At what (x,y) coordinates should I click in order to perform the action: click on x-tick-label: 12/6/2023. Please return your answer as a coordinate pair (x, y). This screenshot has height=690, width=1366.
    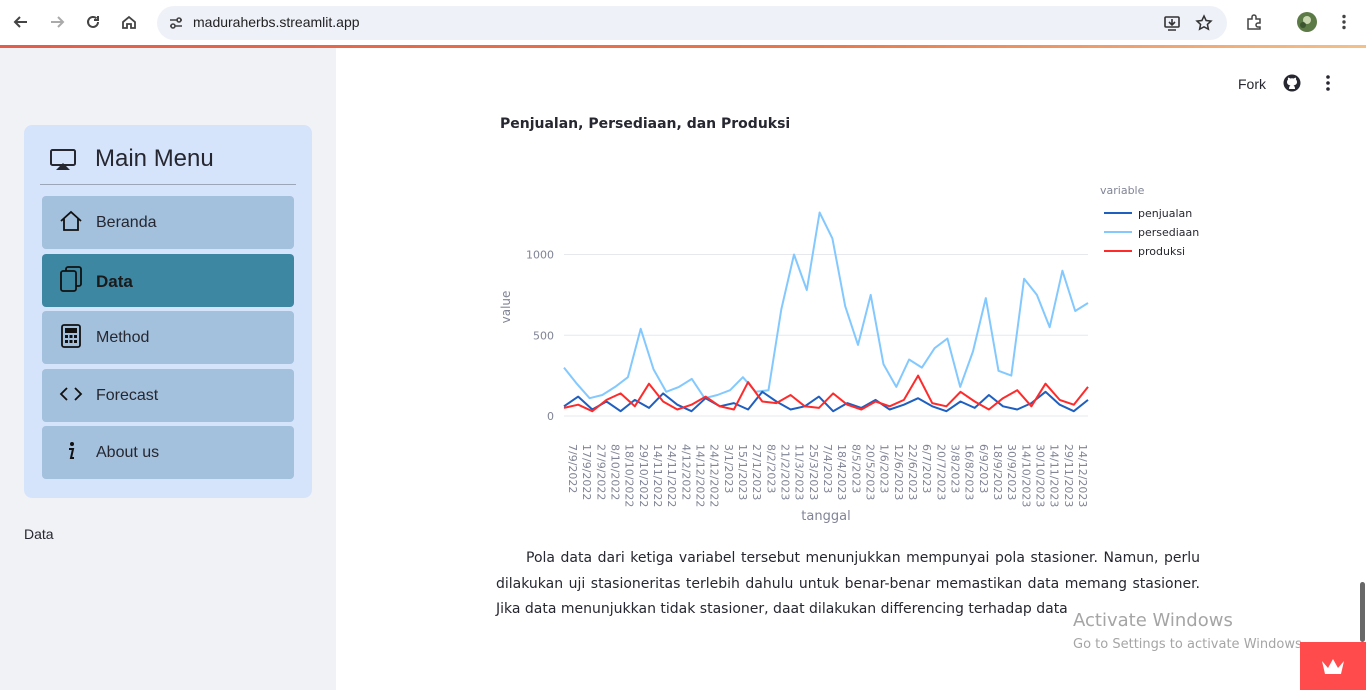
    Looking at the image, I should click on (898, 472).